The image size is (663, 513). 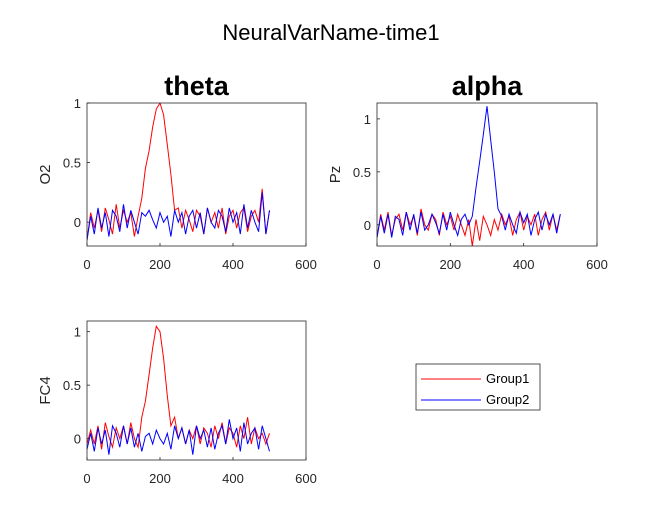 I want to click on alpha-title: alpha, so click(x=488, y=86).